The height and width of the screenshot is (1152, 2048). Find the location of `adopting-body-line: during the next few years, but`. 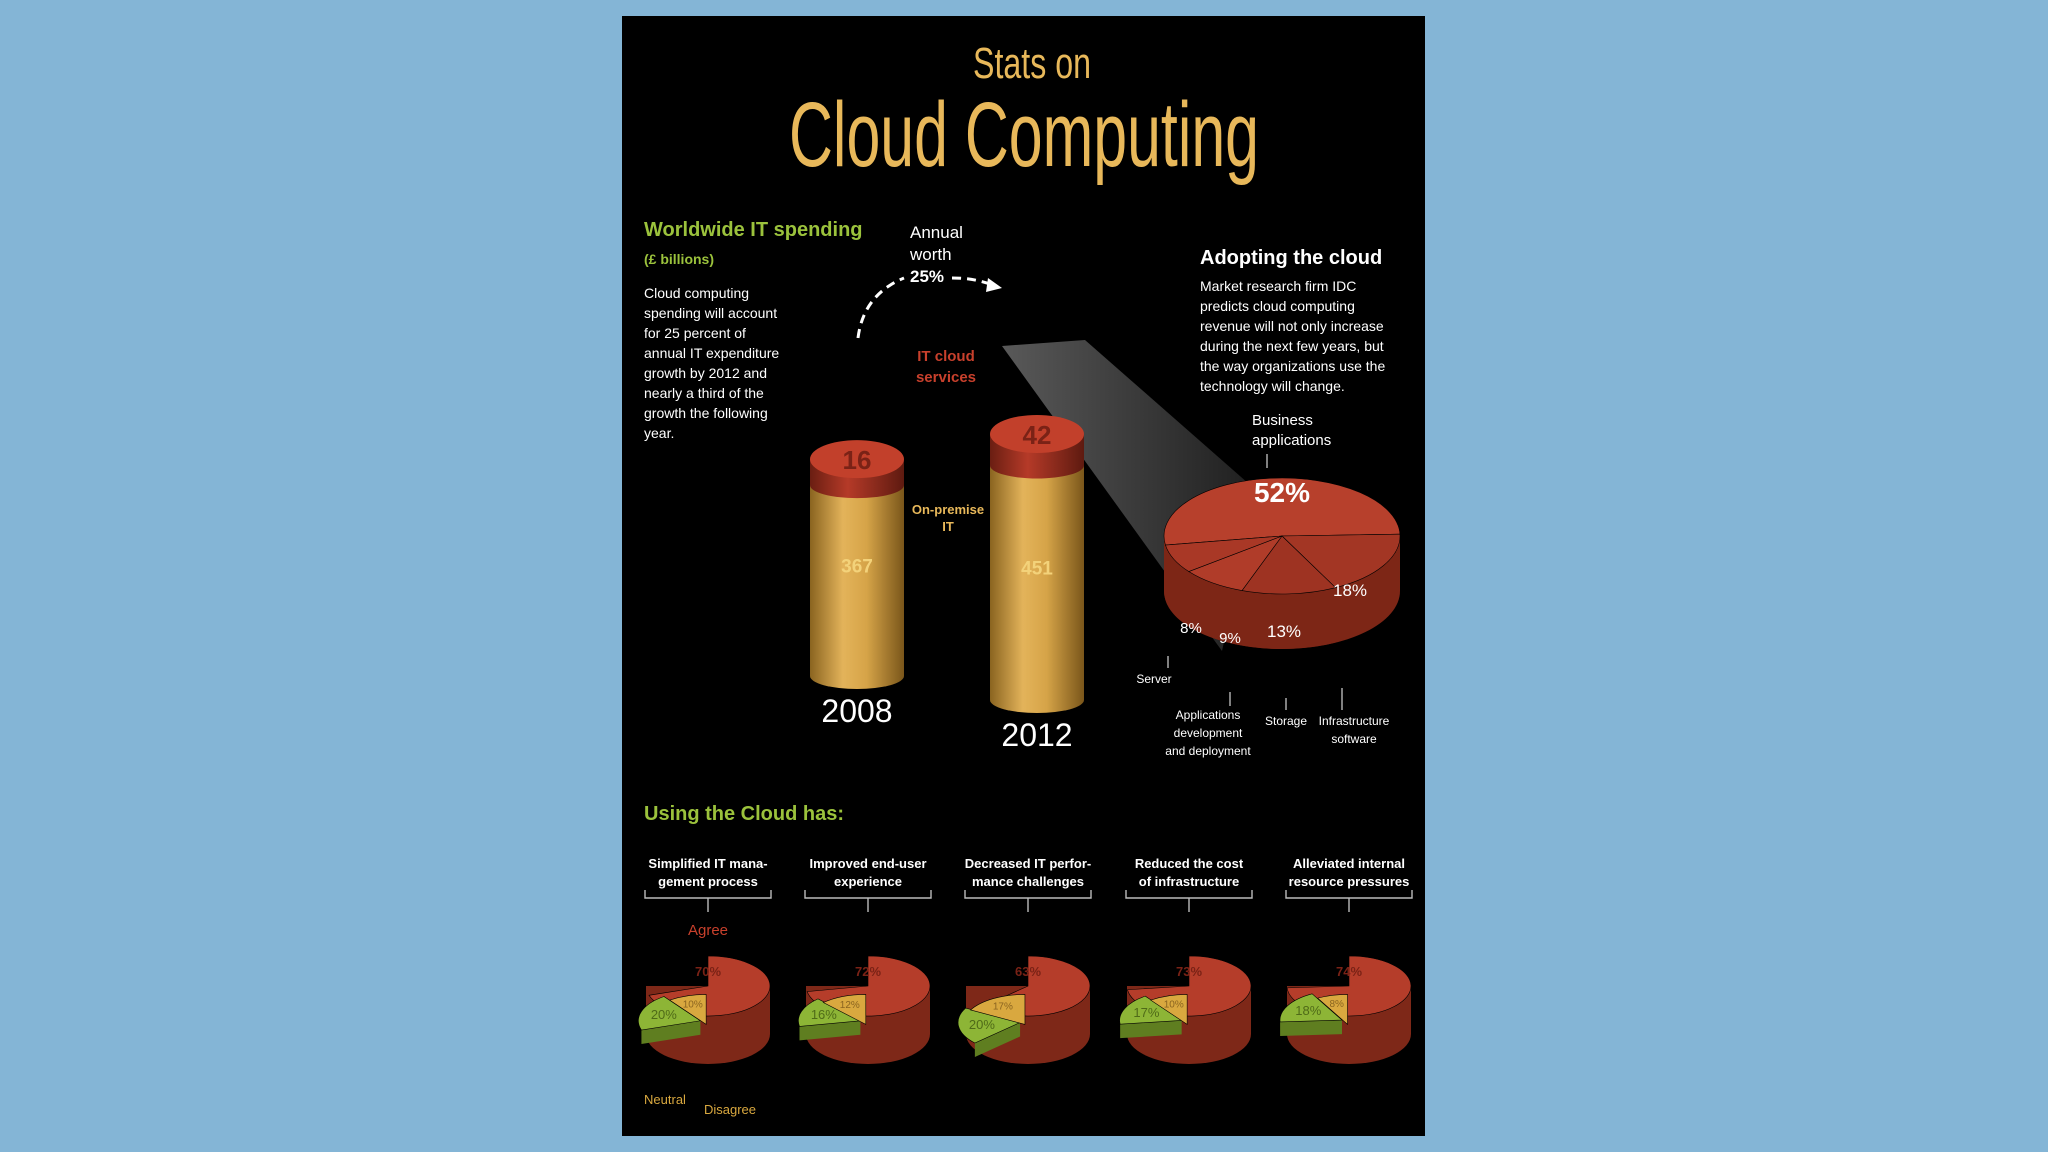

adopting-body-line: during the next few years, but is located at coordinates (1292, 346).